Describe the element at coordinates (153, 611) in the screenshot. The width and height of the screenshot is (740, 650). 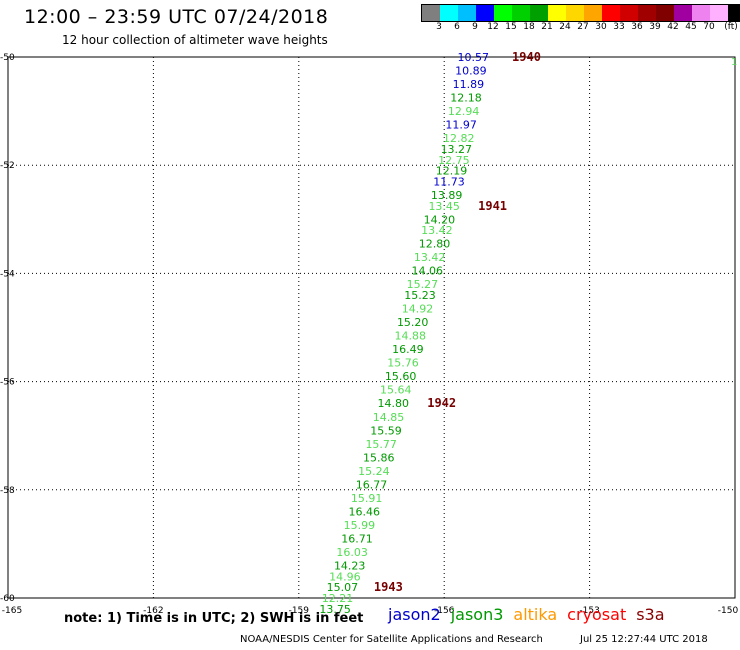
I see `x-tick-label: -162` at that location.